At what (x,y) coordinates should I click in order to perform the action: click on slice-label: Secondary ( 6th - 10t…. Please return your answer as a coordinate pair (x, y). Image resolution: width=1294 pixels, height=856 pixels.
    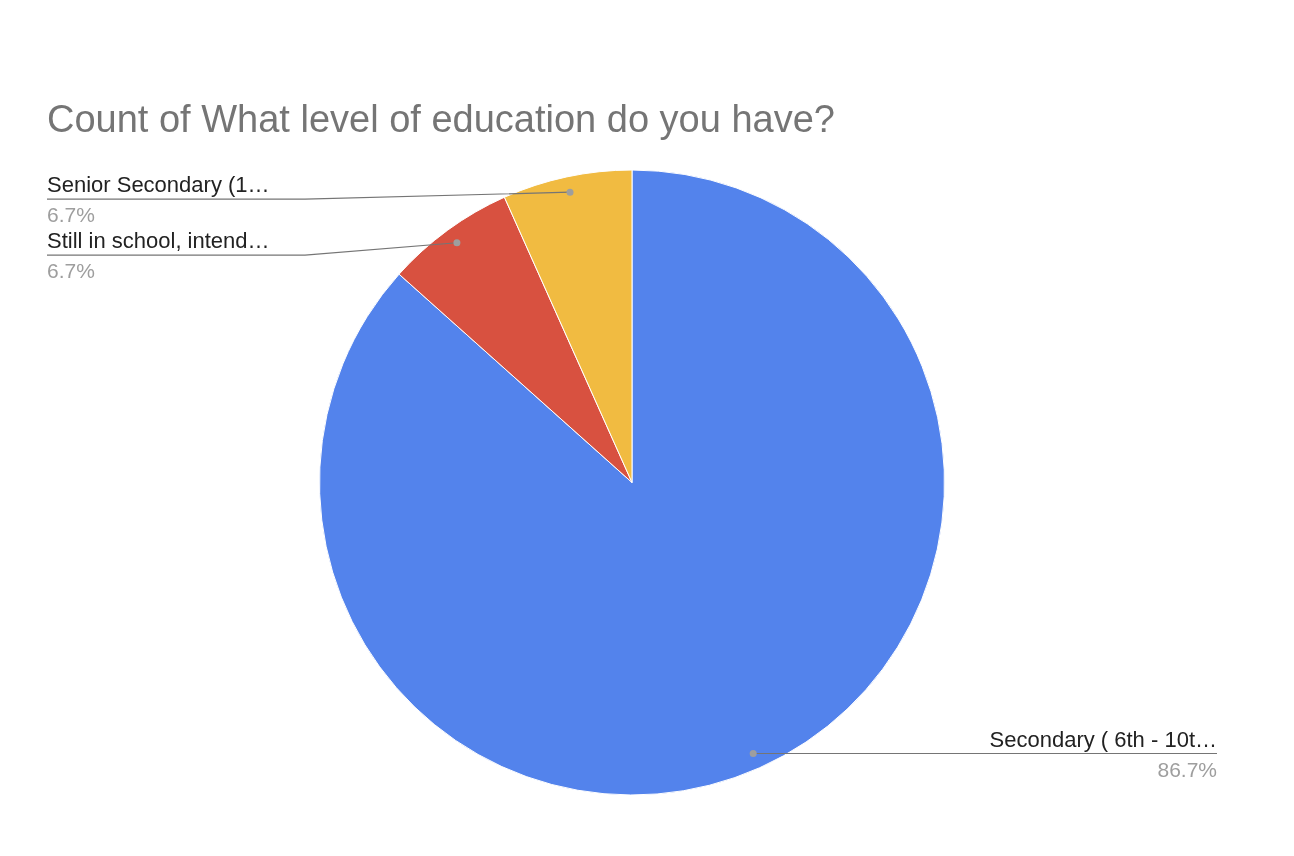
    Looking at the image, I should click on (1103, 739).